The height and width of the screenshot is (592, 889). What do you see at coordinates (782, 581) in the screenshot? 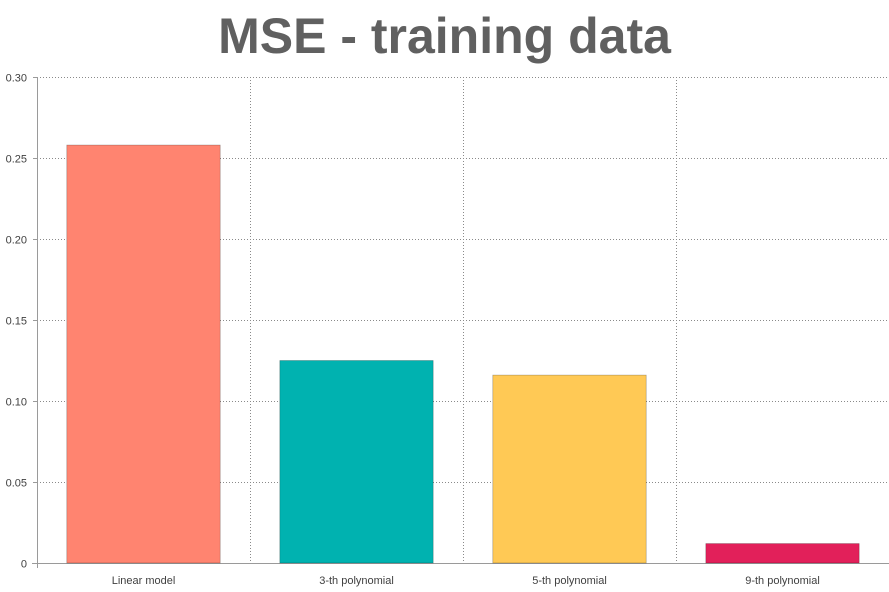
I see `x-tick-label: 9-th polynomial` at bounding box center [782, 581].